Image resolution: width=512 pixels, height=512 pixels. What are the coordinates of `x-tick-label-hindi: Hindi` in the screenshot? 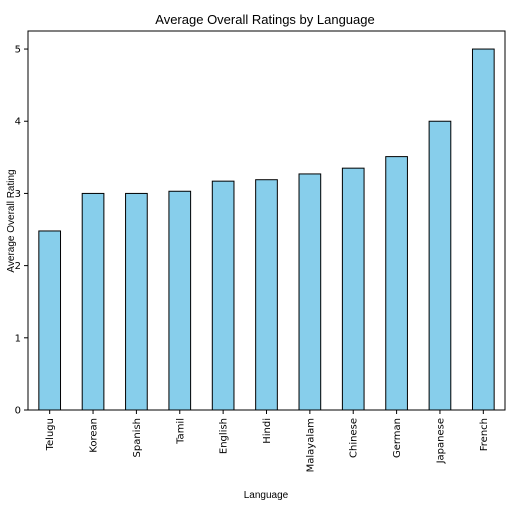 It's located at (267, 431).